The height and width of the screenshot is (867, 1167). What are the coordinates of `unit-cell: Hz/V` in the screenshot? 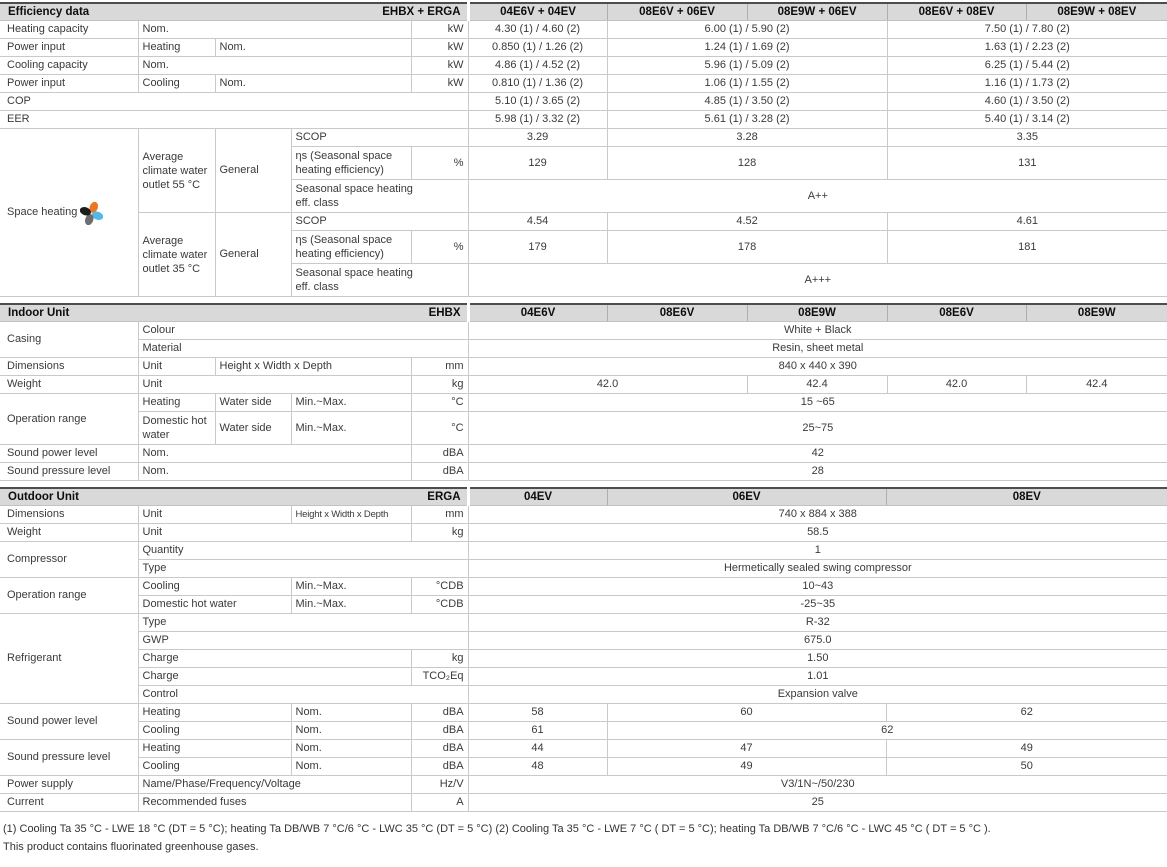 It's located at (439, 784).